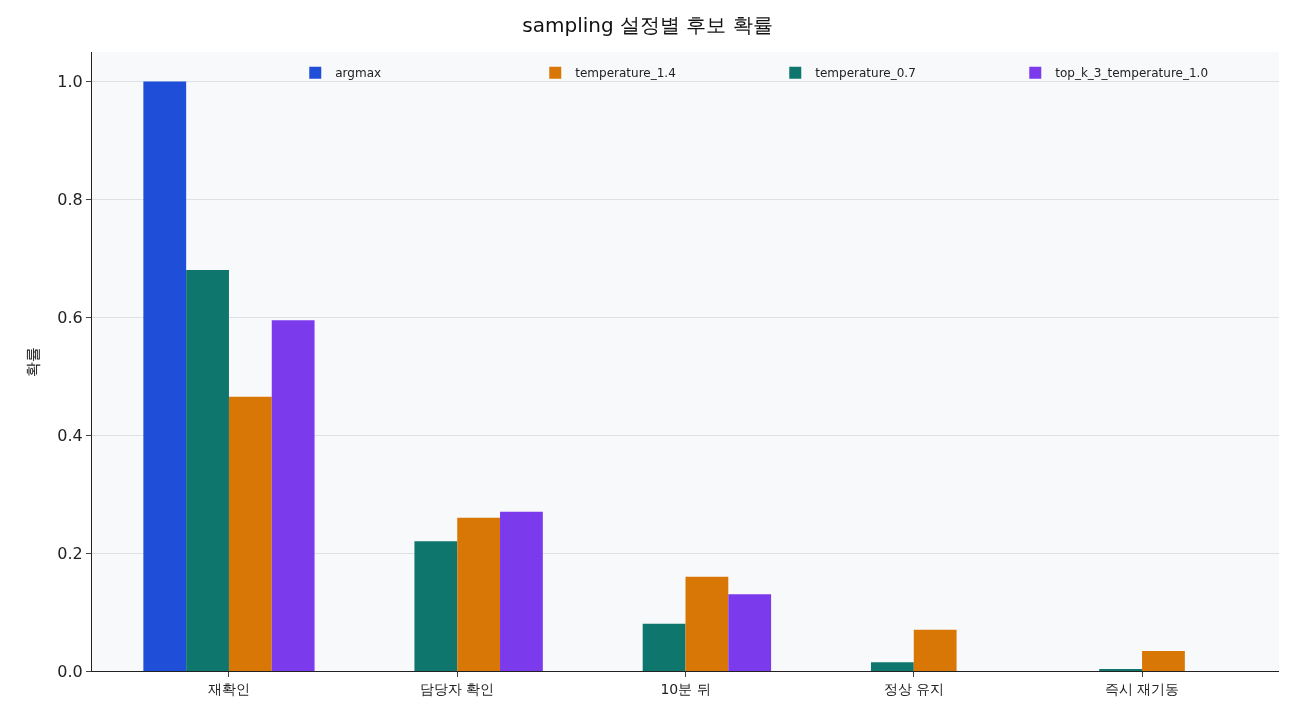 This screenshot has width=1295, height=719. I want to click on y-tick-label: 0.0, so click(70, 671).